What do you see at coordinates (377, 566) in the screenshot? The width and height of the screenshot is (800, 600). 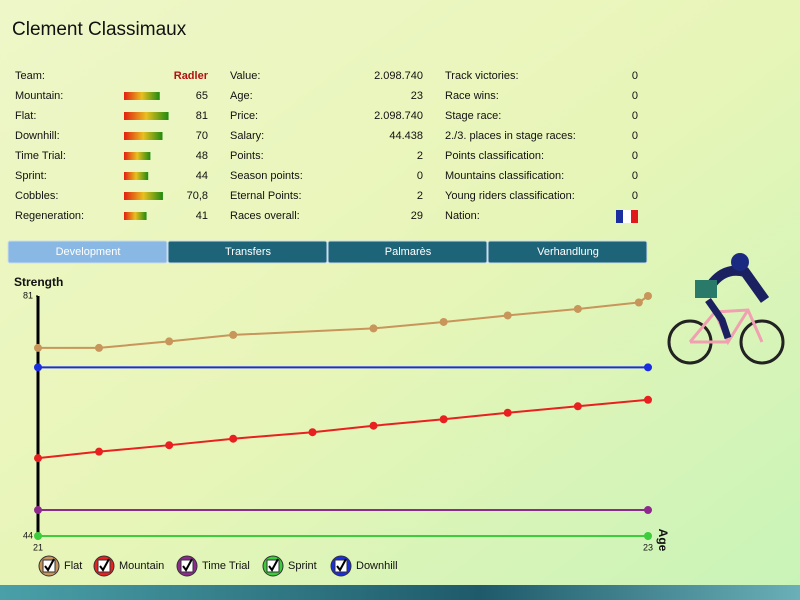 I see `legend-label: Downhill` at bounding box center [377, 566].